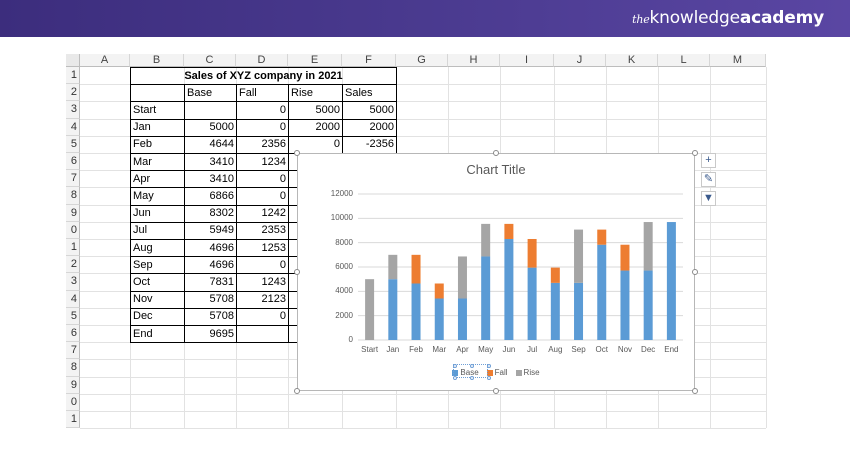  What do you see at coordinates (73, 179) in the screenshot?
I see `row-header: 7` at bounding box center [73, 179].